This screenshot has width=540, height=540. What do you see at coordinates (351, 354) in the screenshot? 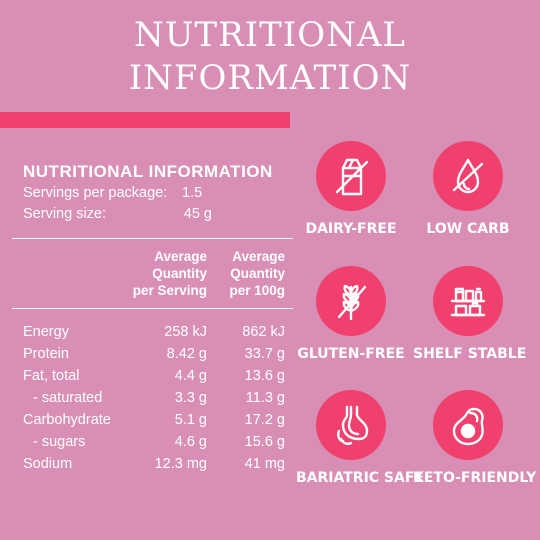
I see `badge-label: GLUTEN-FREE` at bounding box center [351, 354].